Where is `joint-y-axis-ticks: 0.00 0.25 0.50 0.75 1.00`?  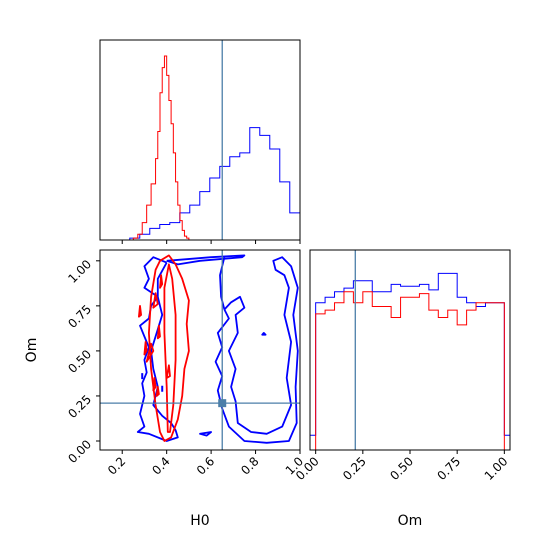 joint-y-axis-ticks: 0.00 0.25 0.50 0.75 1.00 is located at coordinates (82, 361).